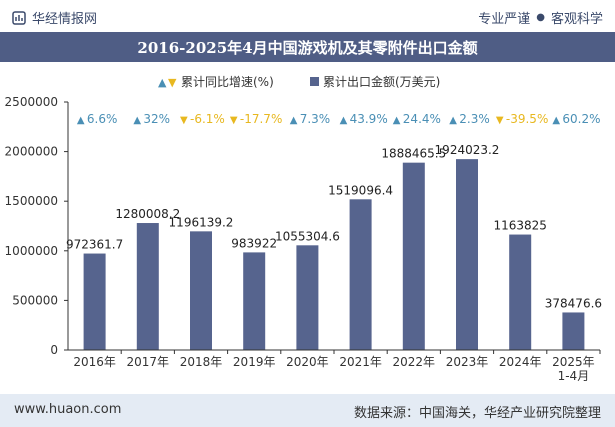  I want to click on bar-value-label: 1055304.6, so click(307, 236).